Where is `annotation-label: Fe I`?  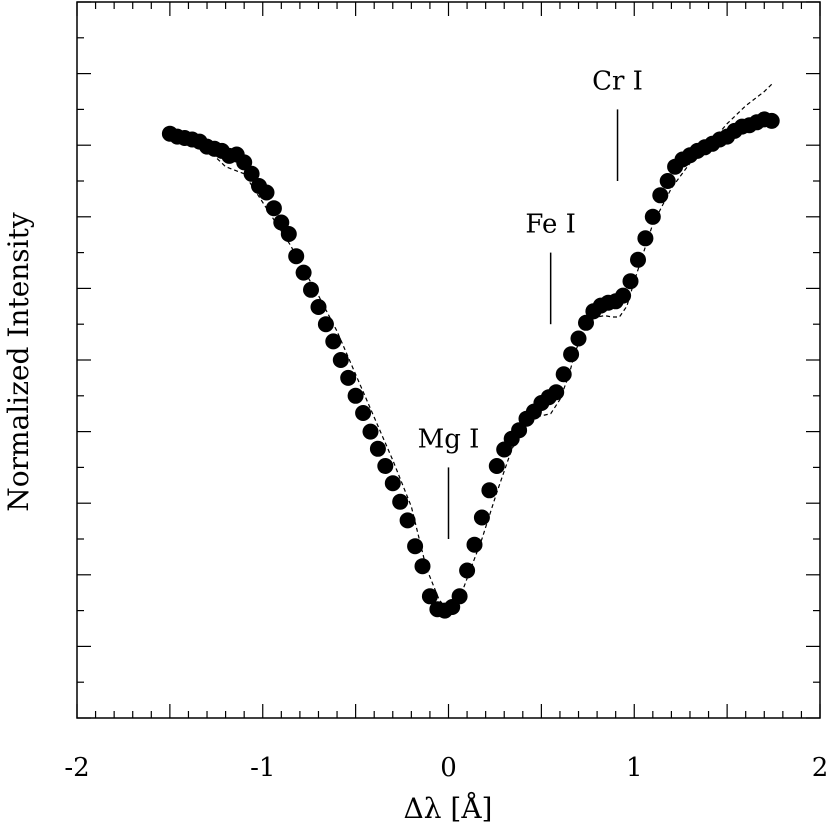
annotation-label: Fe I is located at coordinates (550, 225).